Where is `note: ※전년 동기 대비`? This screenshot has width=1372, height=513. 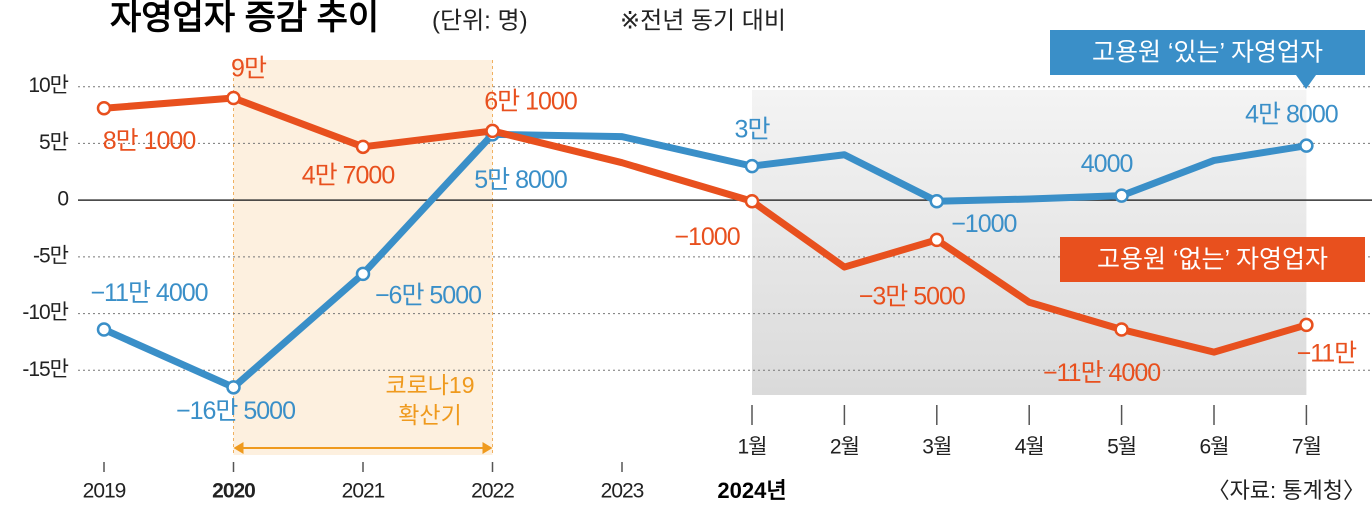 note: ※전년 동기 대비 is located at coordinates (703, 20).